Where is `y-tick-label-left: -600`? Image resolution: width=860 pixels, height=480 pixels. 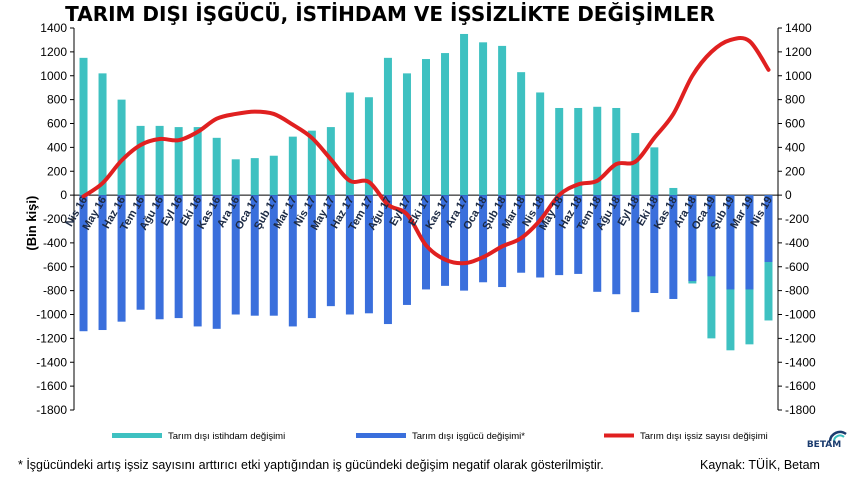
y-tick-label-left: -600 is located at coordinates (55, 267).